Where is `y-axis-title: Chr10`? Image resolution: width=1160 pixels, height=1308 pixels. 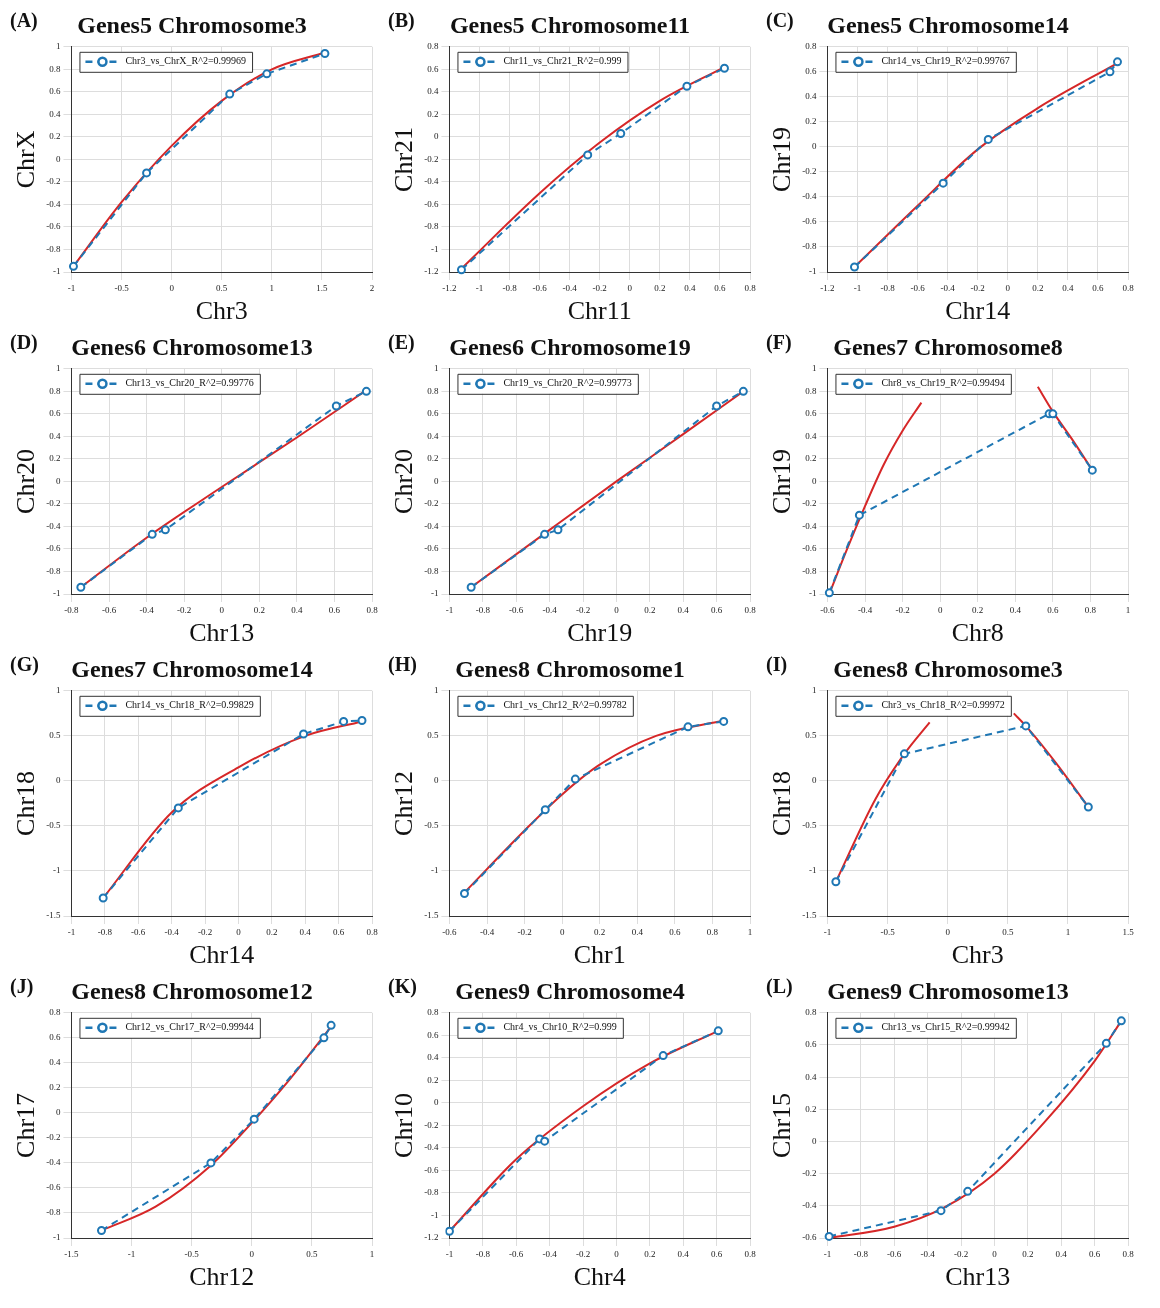
y-axis-title: Chr10 is located at coordinates (404, 1125).